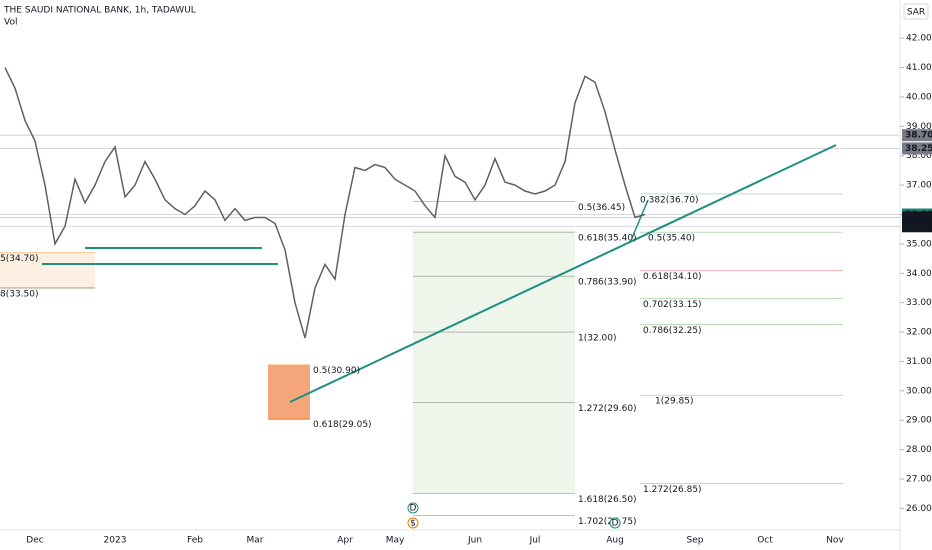 This screenshot has height=550, width=932. Describe the element at coordinates (672, 305) in the screenshot. I see `fib-label: 0.702(33.15)` at that location.